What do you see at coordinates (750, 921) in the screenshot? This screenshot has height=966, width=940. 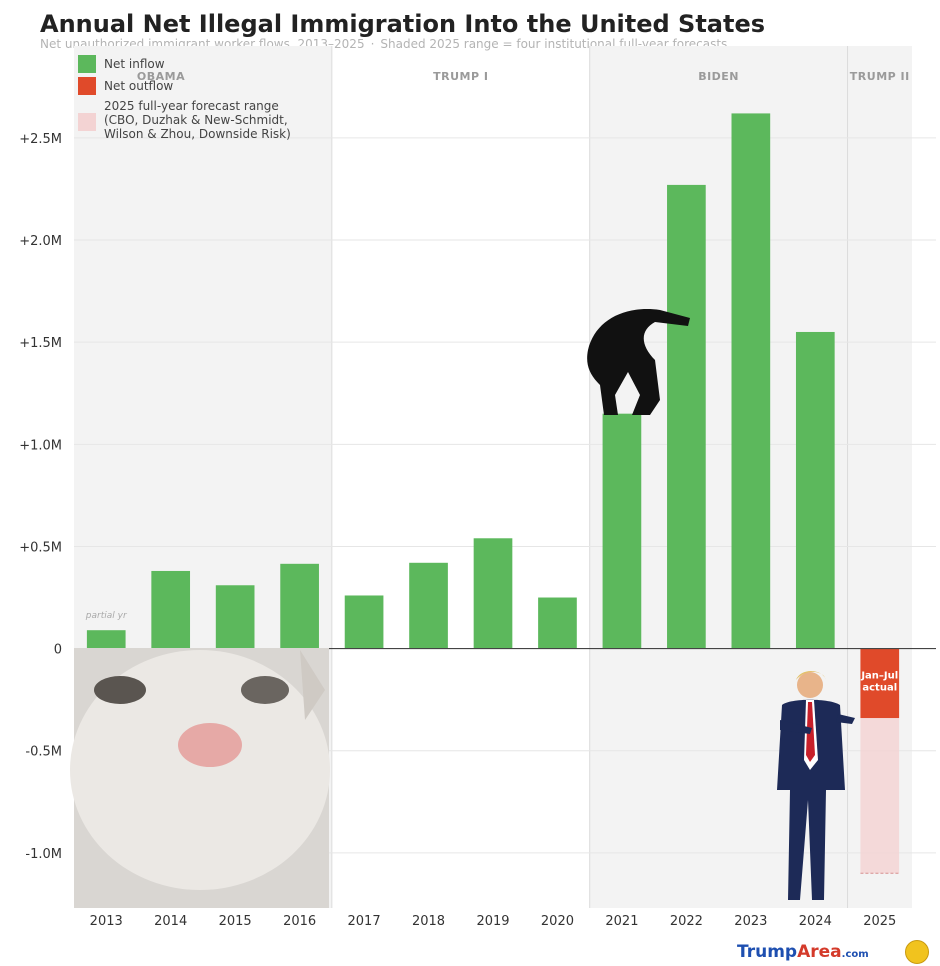 I see `x-tick-label: 2023` at bounding box center [750, 921].